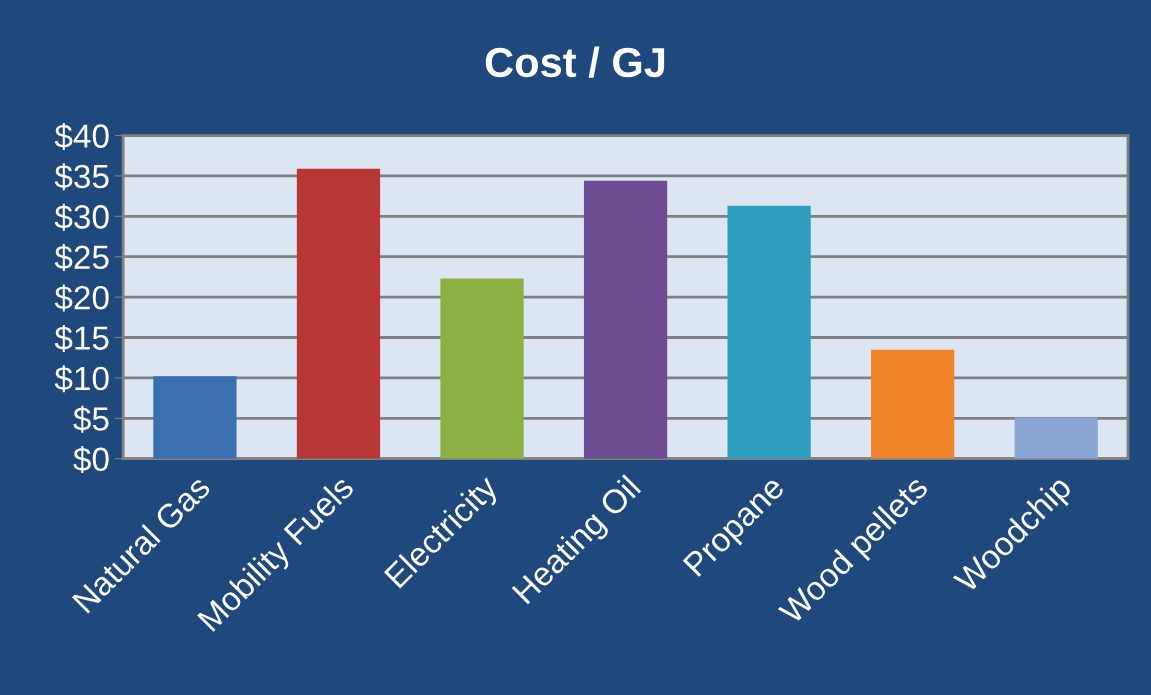 This screenshot has width=1151, height=695. Describe the element at coordinates (575, 62) in the screenshot. I see `chart-title: Cost / GJ` at that location.